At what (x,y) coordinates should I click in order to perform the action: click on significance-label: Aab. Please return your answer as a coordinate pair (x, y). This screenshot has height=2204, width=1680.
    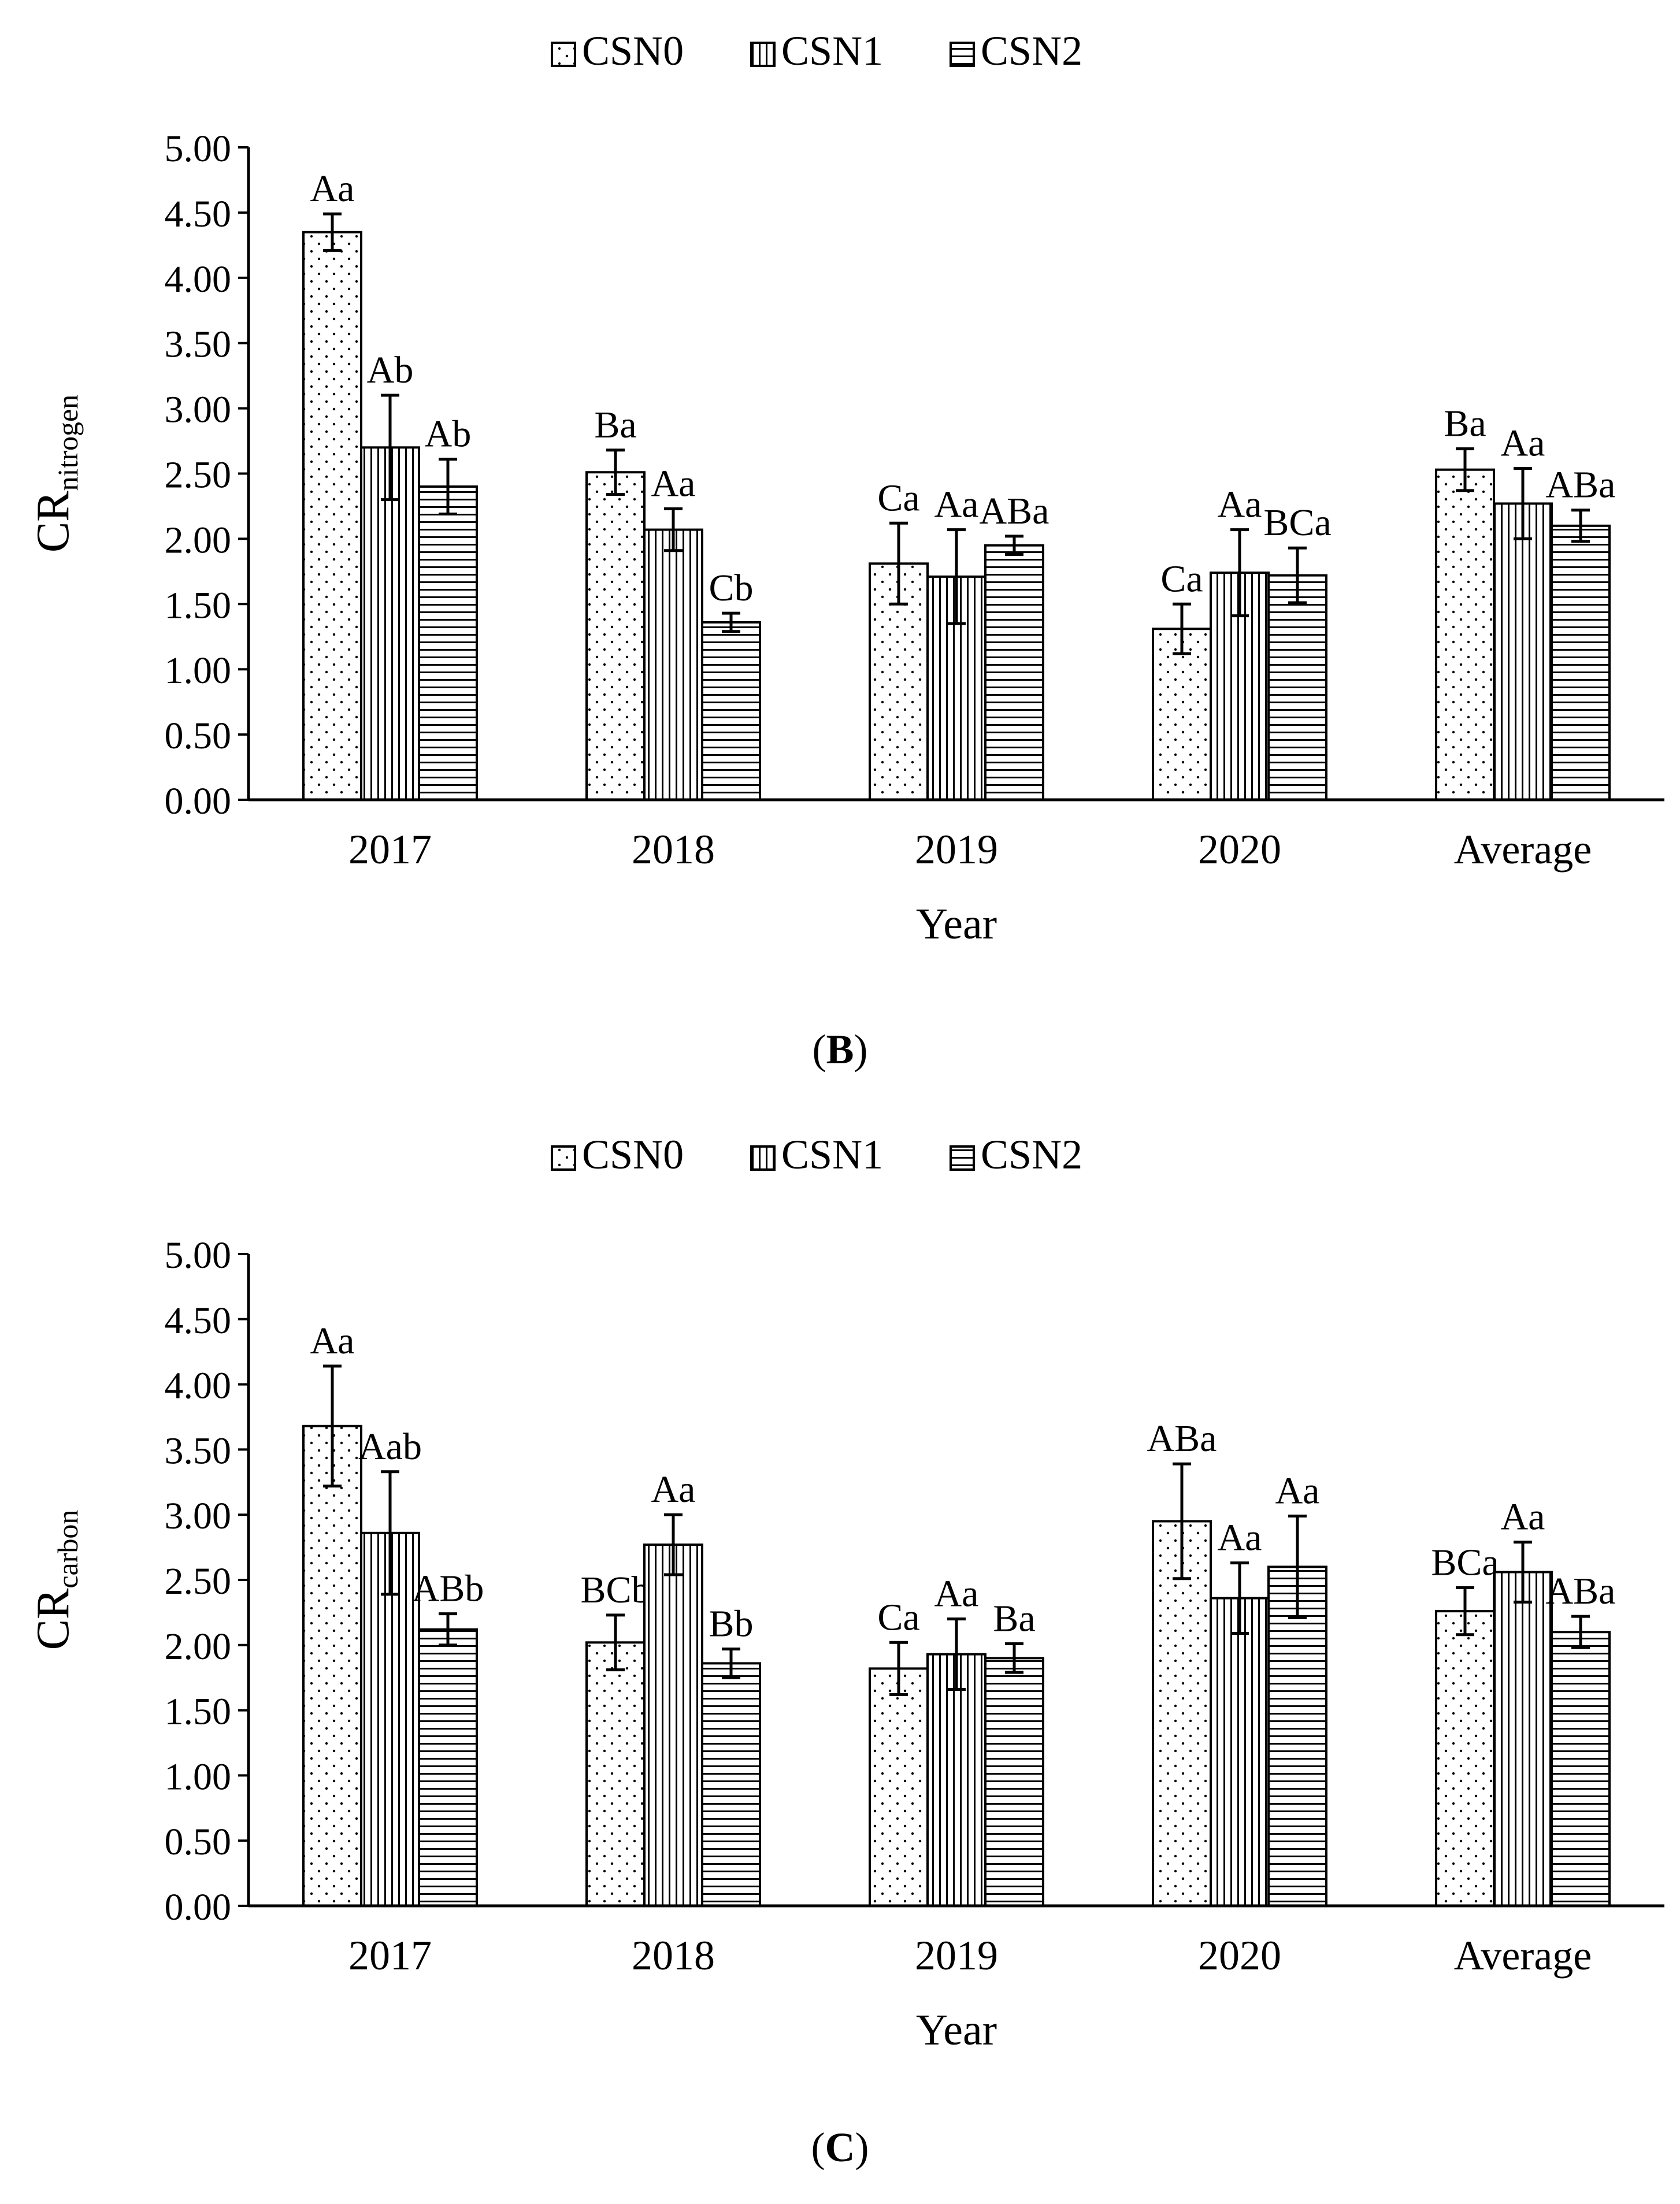
    Looking at the image, I should click on (390, 1447).